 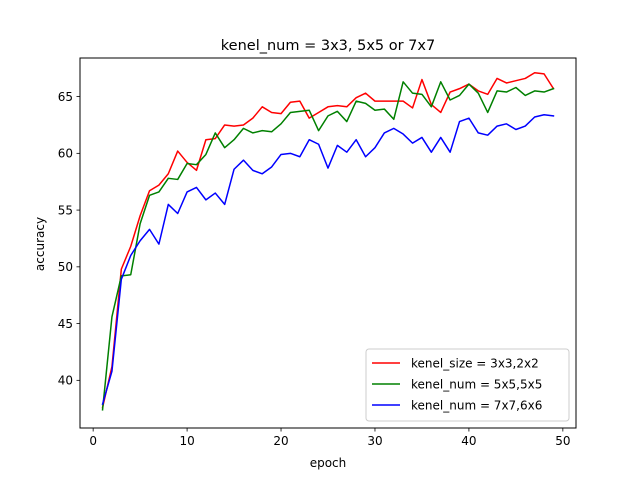 What do you see at coordinates (65, 97) in the screenshot?
I see `y-tick-label: 65` at bounding box center [65, 97].